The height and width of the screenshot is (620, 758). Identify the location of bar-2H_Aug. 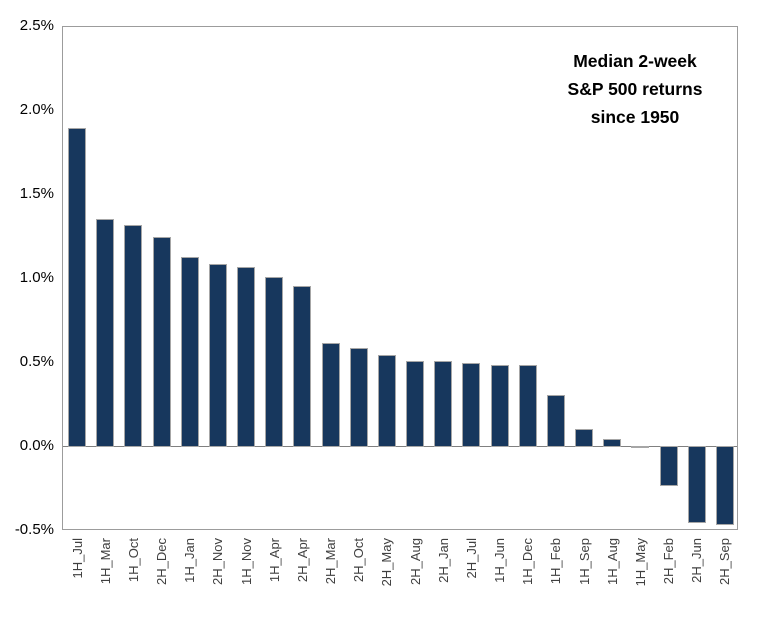
(415, 404).